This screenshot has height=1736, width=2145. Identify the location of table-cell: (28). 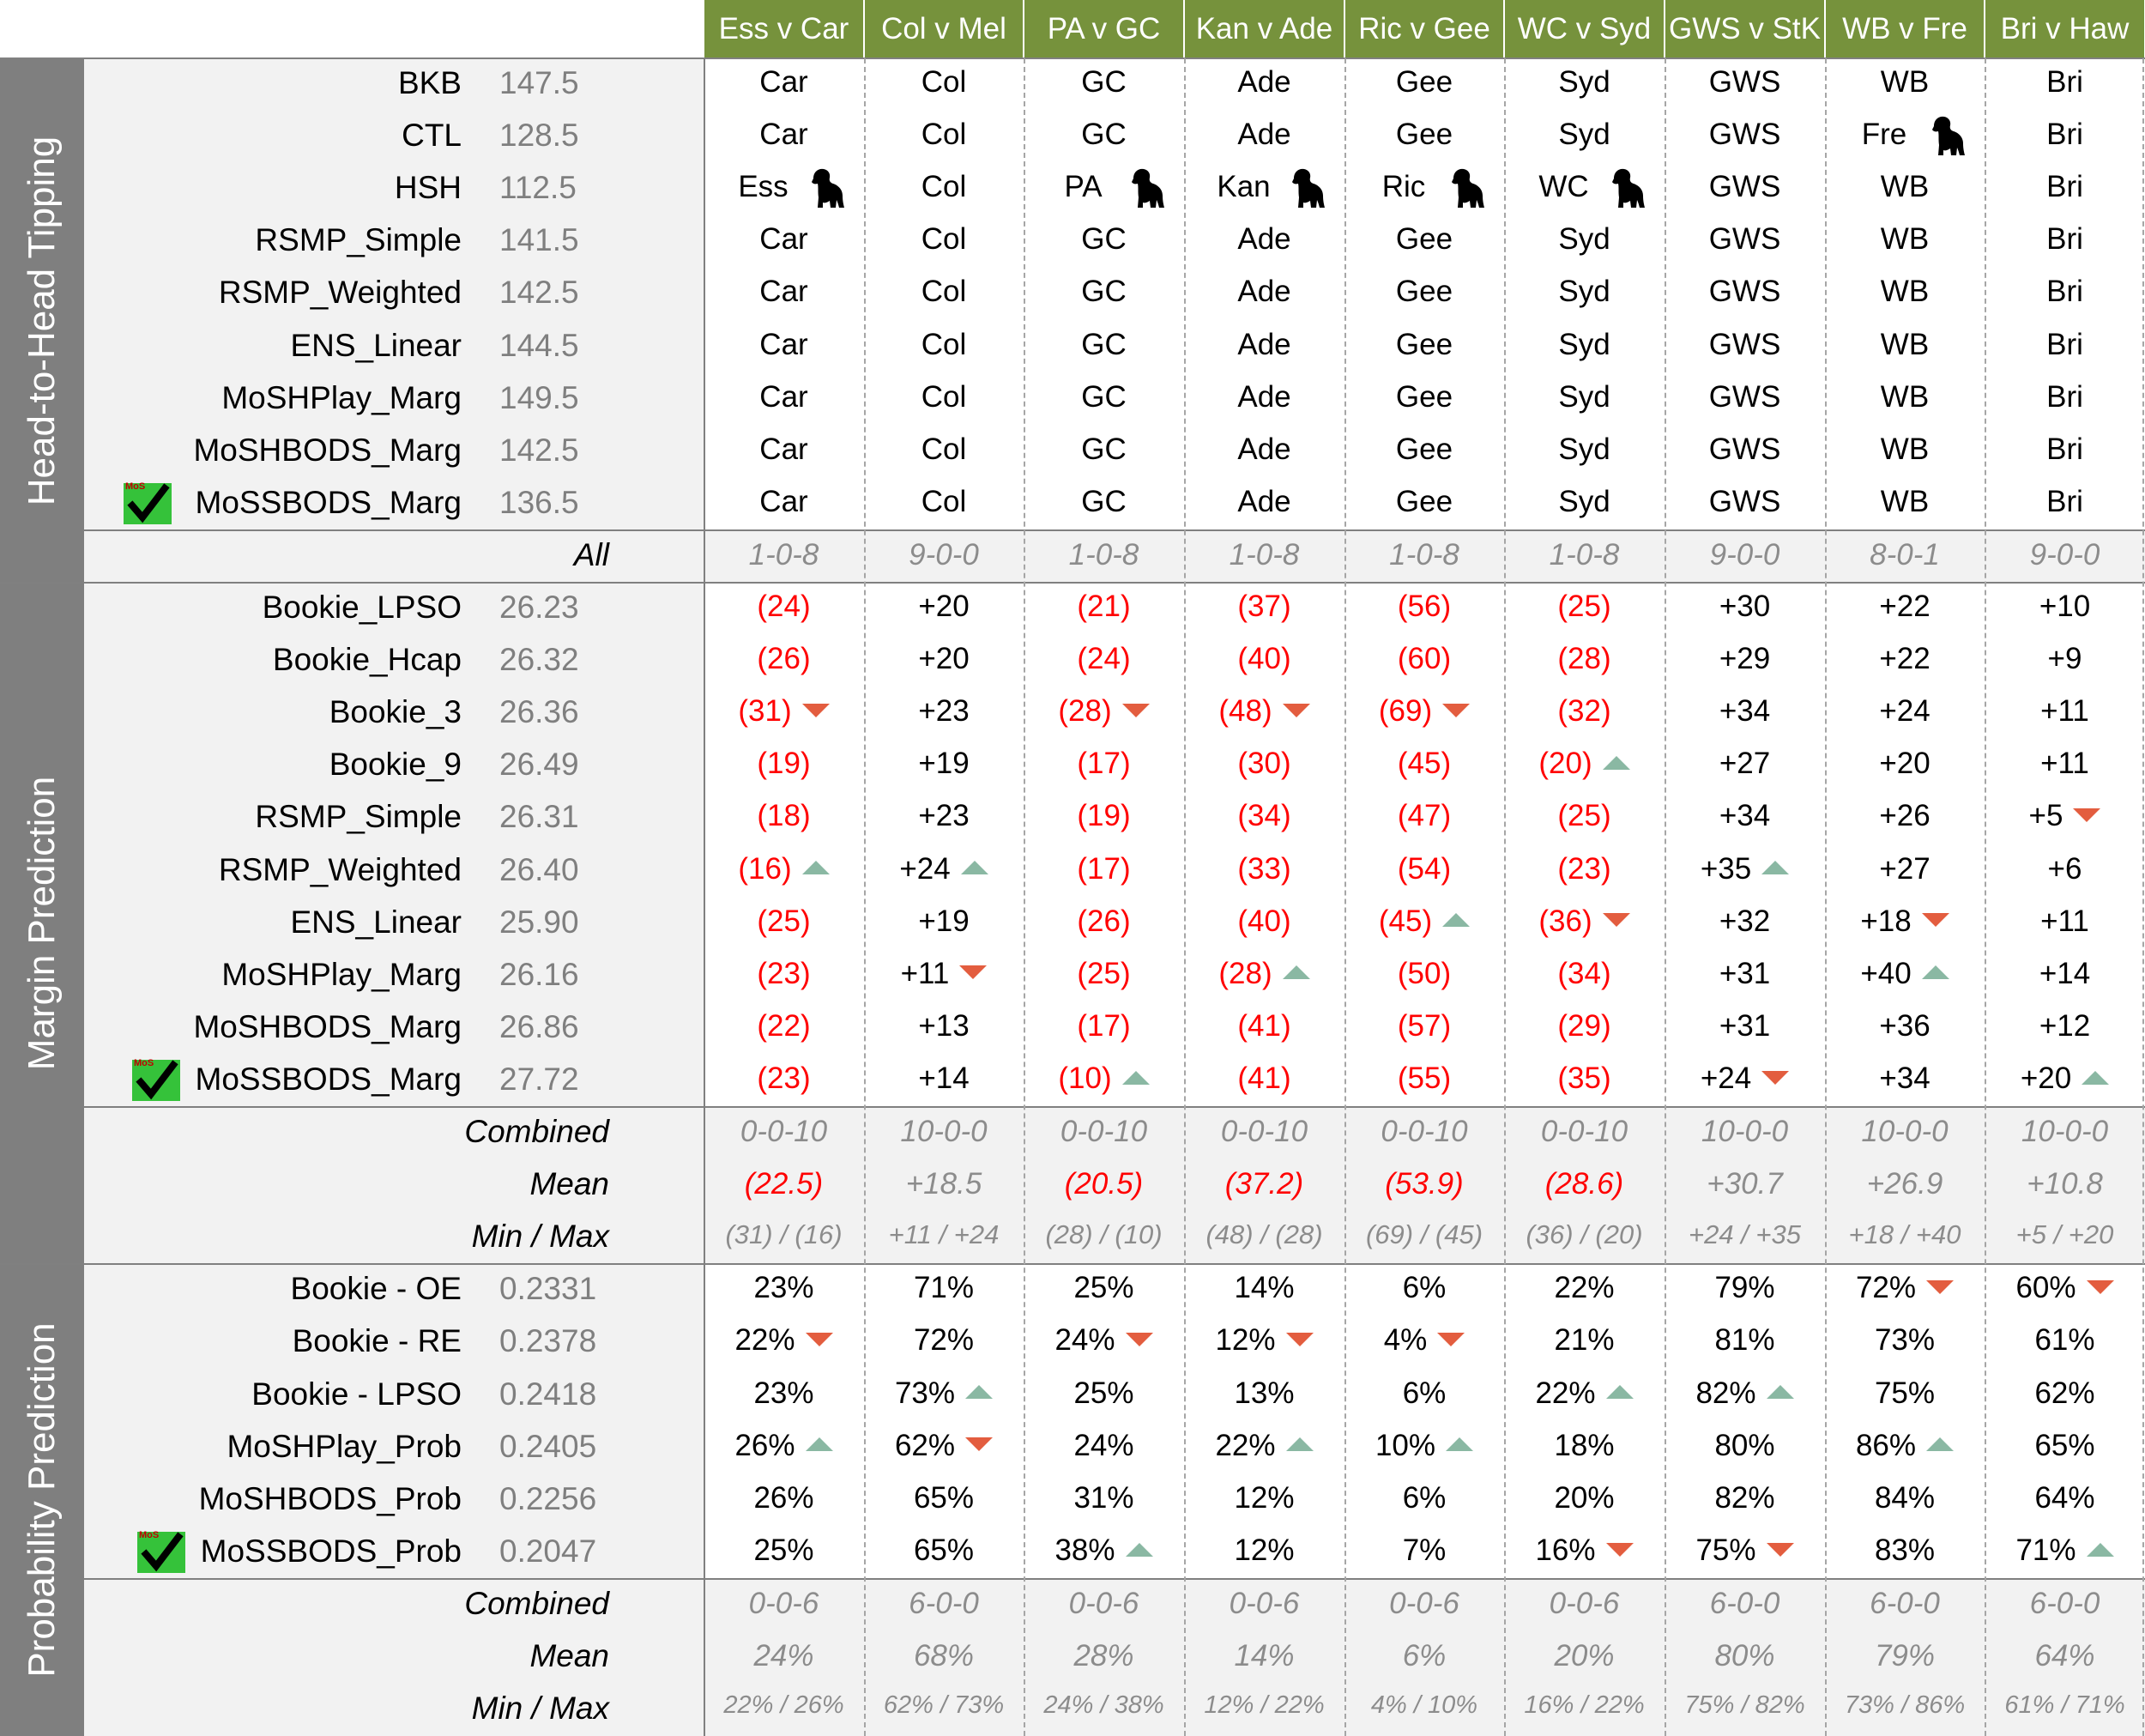
(1264, 976).